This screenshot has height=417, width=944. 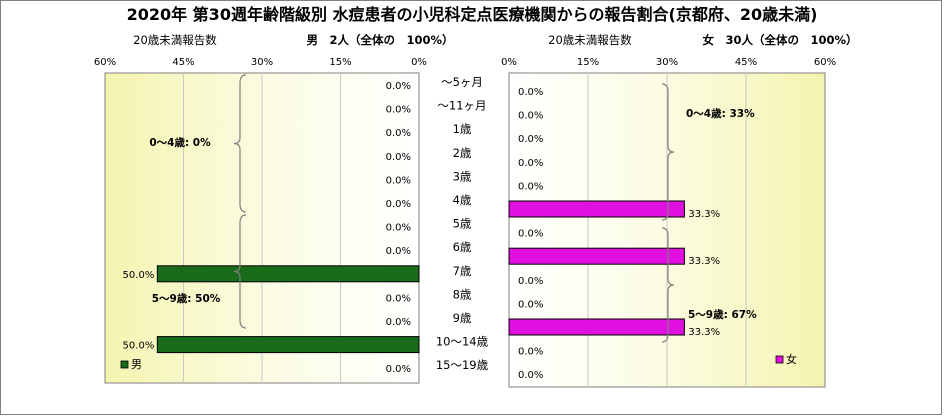 What do you see at coordinates (779, 40) in the screenshot?
I see `female-header: 女 30人（全体の 100%）` at bounding box center [779, 40].